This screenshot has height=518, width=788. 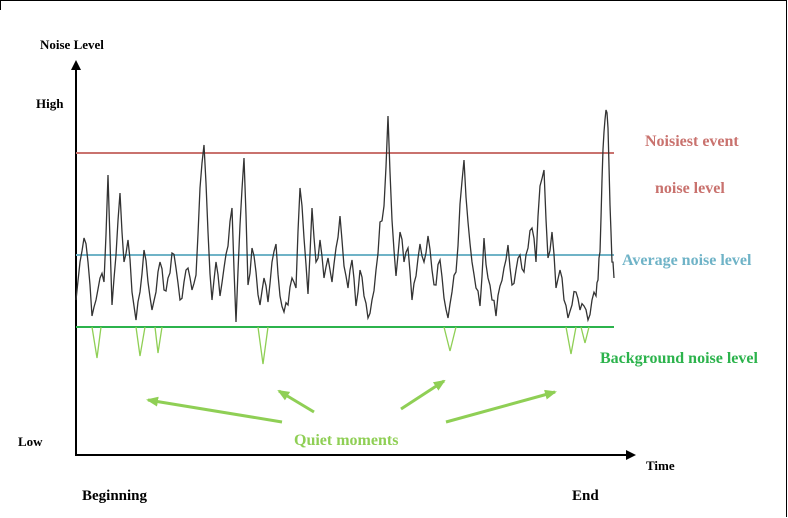 I want to click on noisiest-event-label: Noisiest event, so click(x=692, y=141).